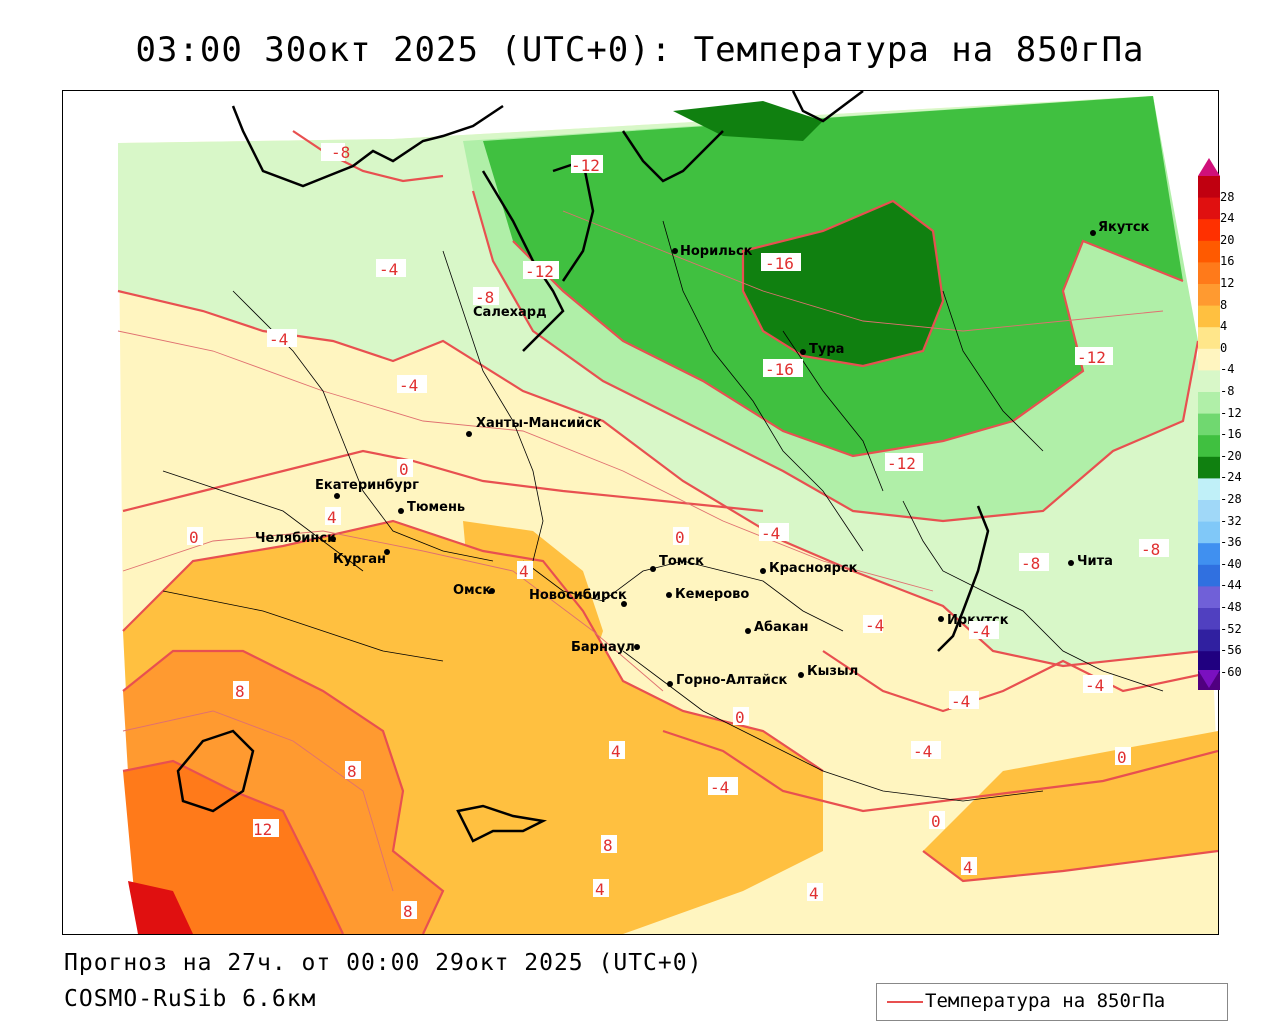 This screenshot has width=1280, height=1024. What do you see at coordinates (190, 999) in the screenshot?
I see `model-name: COSMO-RuSib 6.6км` at bounding box center [190, 999].